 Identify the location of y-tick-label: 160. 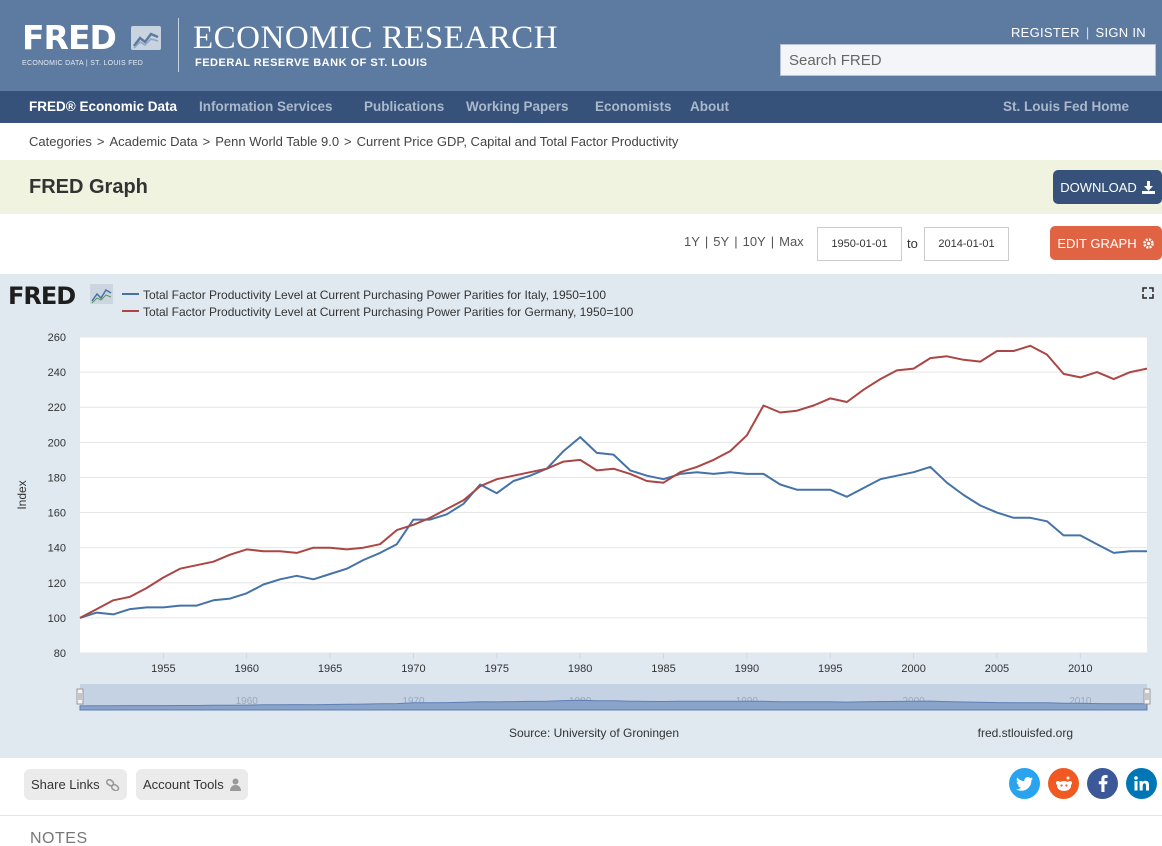
(57, 514).